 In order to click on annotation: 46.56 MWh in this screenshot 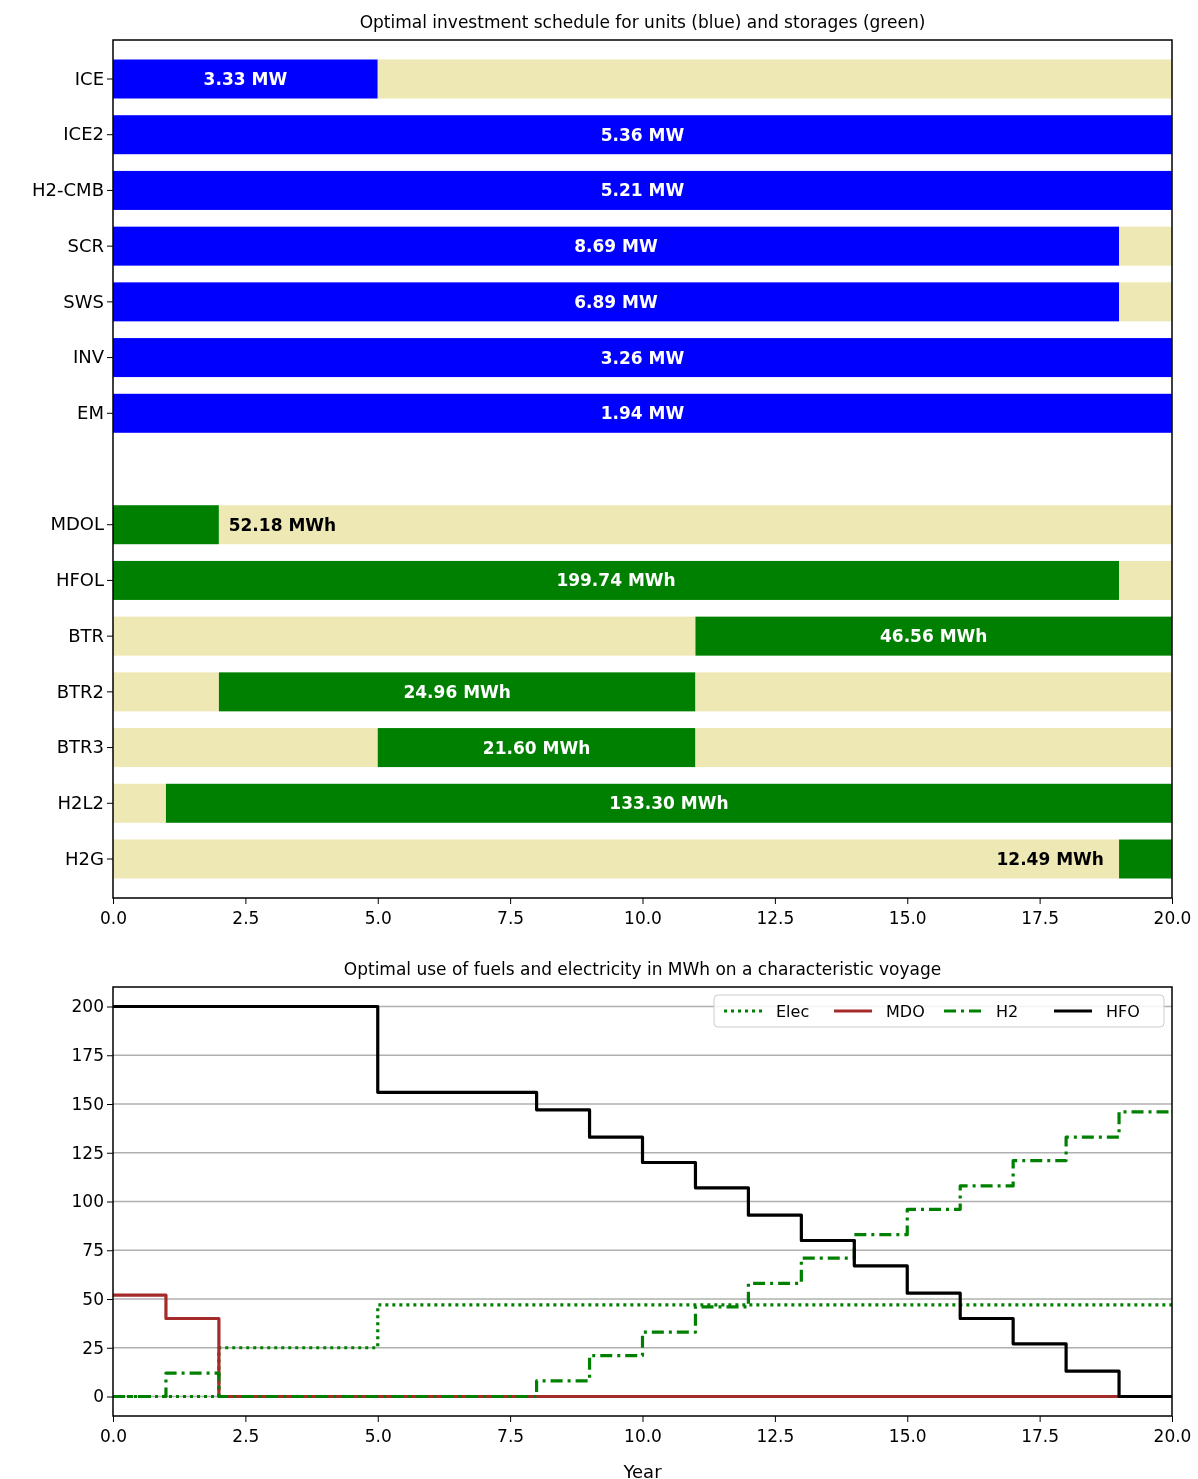, I will do `click(933, 636)`.